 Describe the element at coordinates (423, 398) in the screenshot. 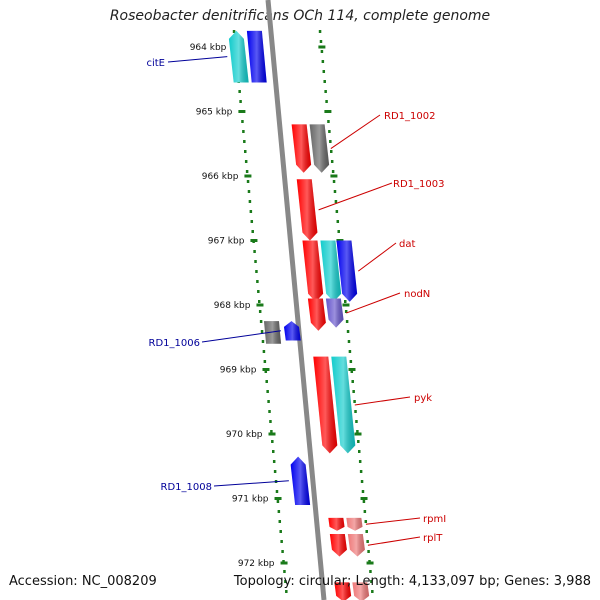

I see `gene-label: pyk` at that location.